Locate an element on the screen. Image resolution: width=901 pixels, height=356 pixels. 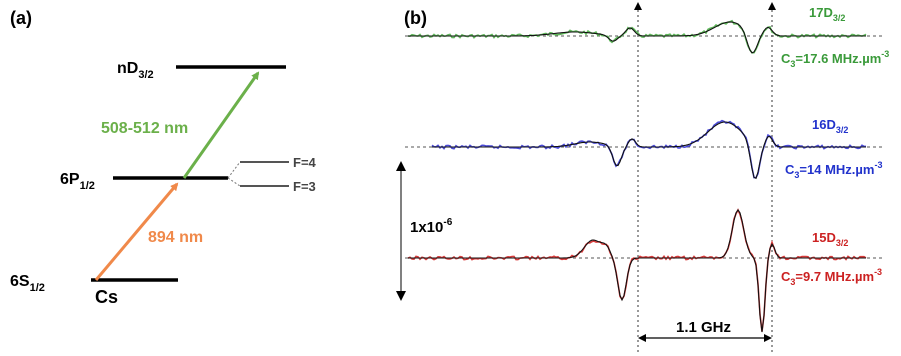
state-15d-label: 15D3/2 is located at coordinates (830, 239).